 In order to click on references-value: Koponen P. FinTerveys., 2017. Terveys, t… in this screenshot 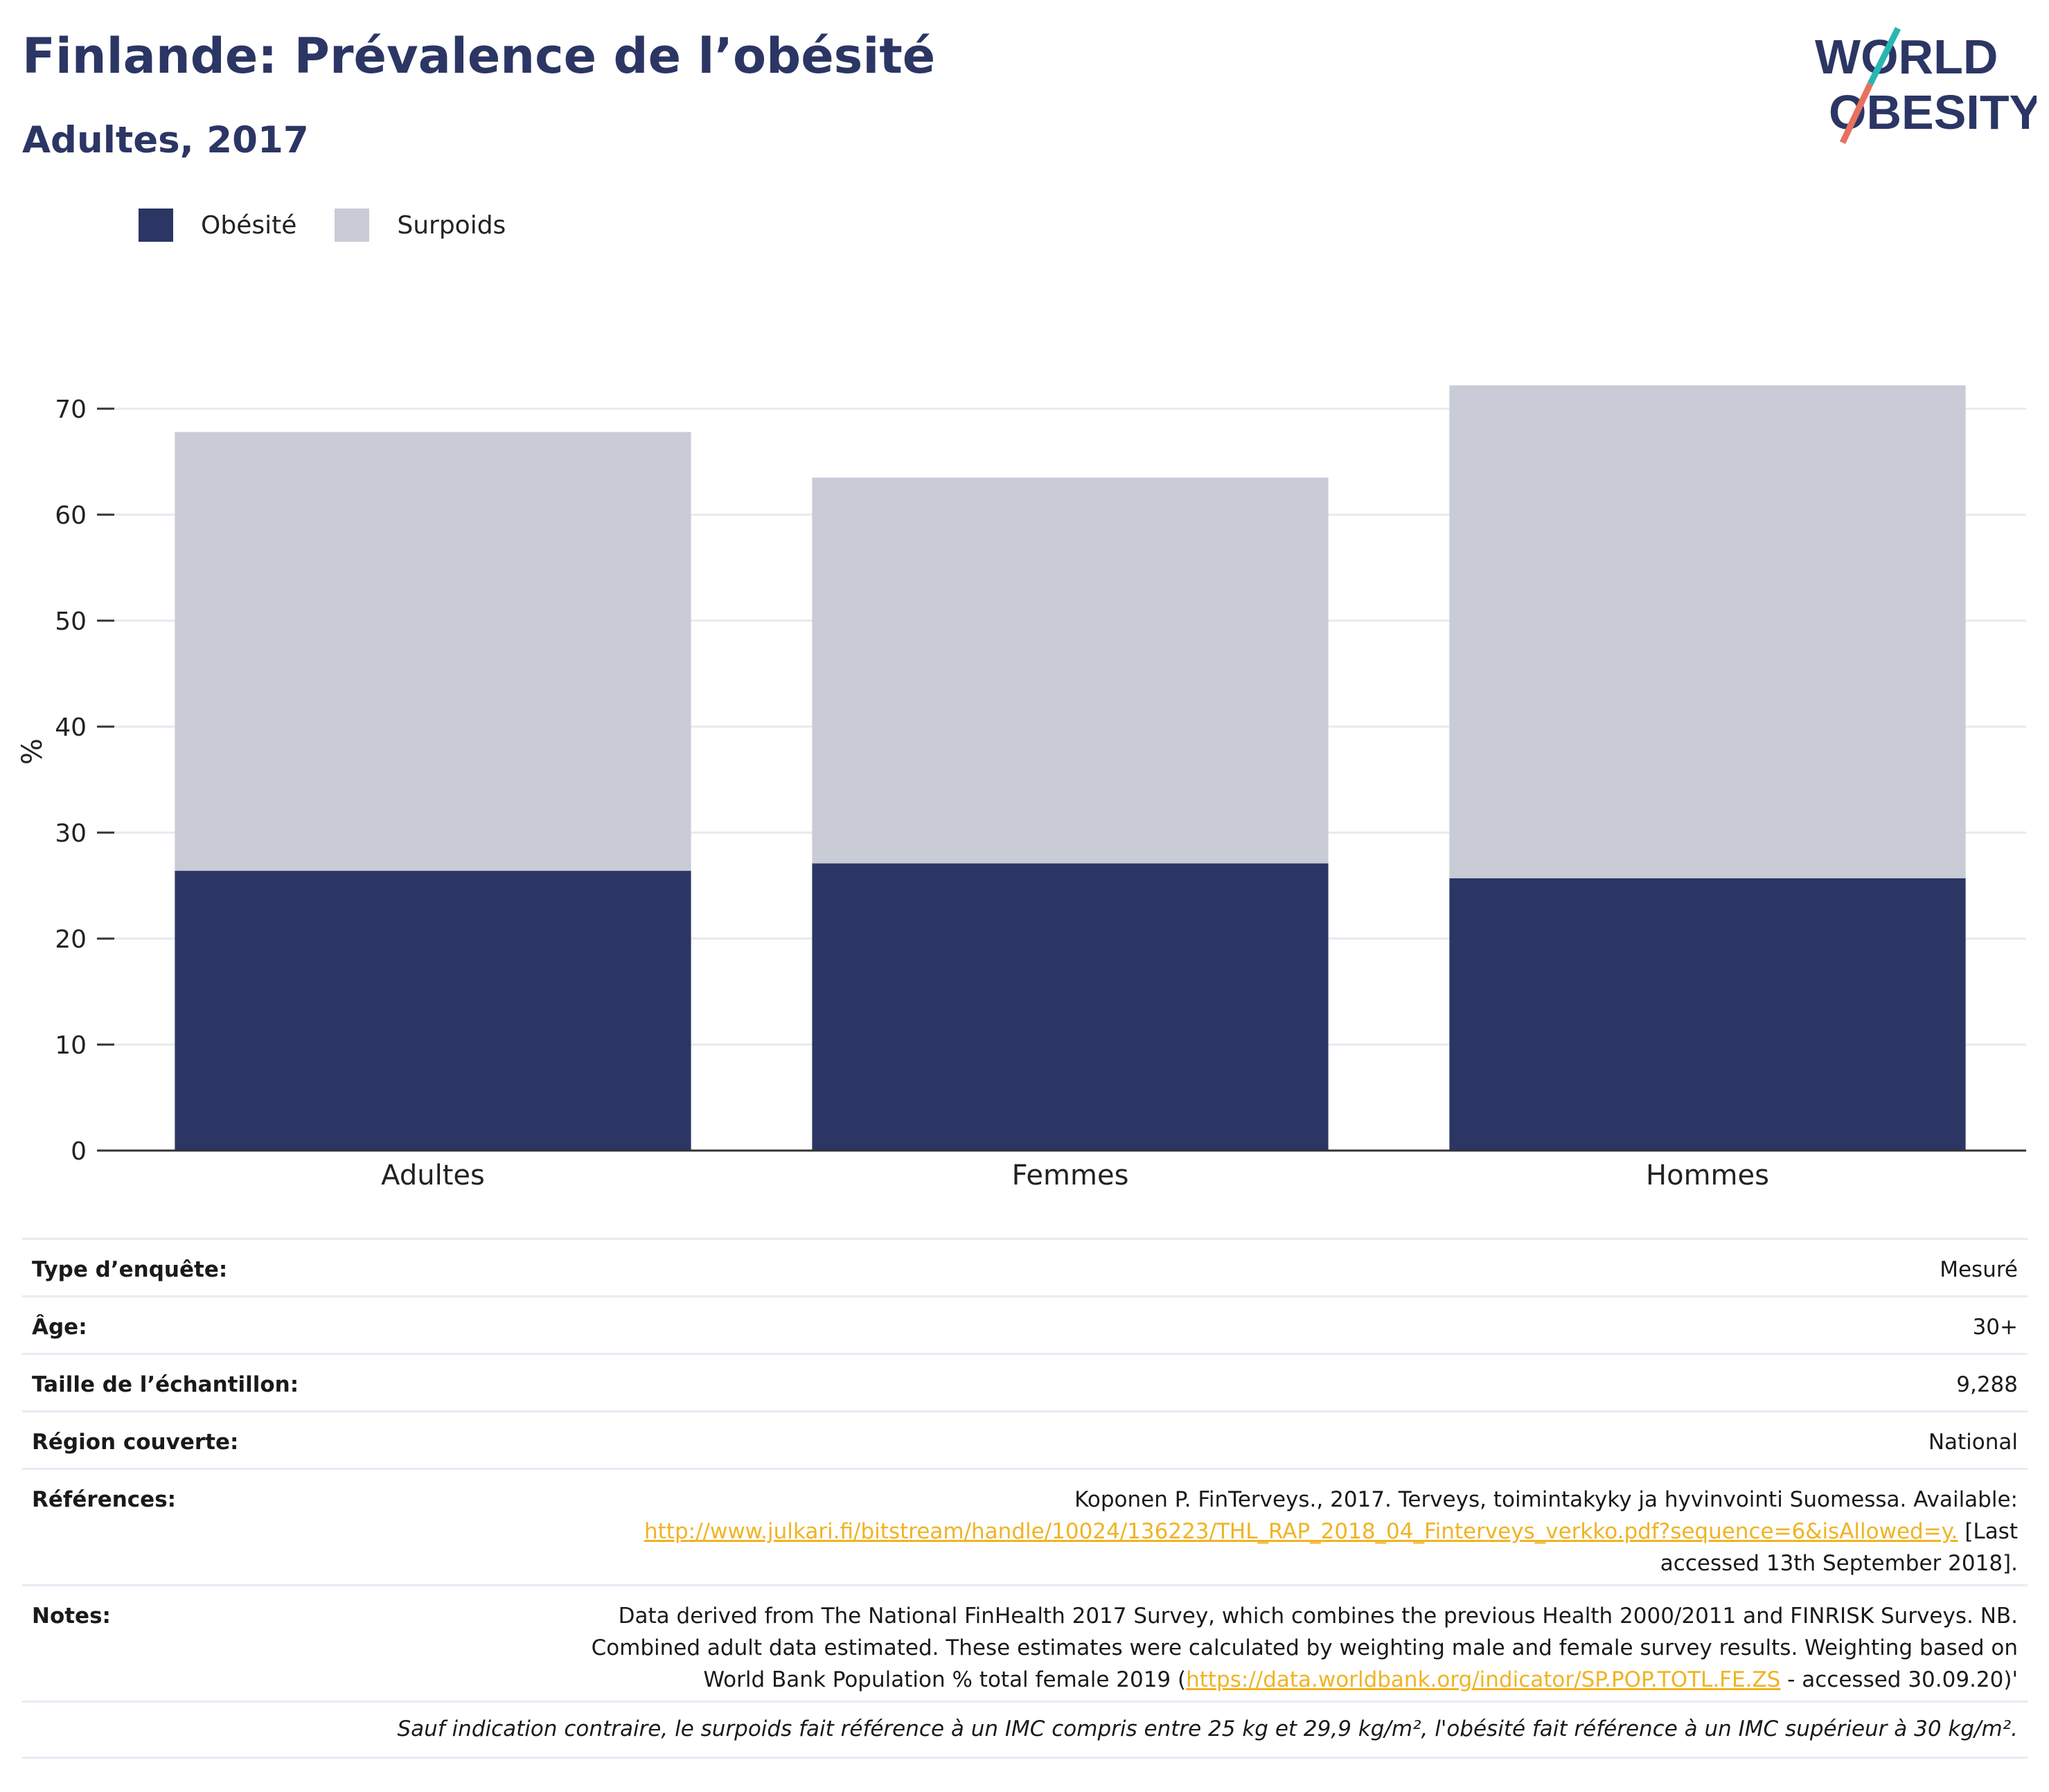, I will do `click(1219, 1534)`.